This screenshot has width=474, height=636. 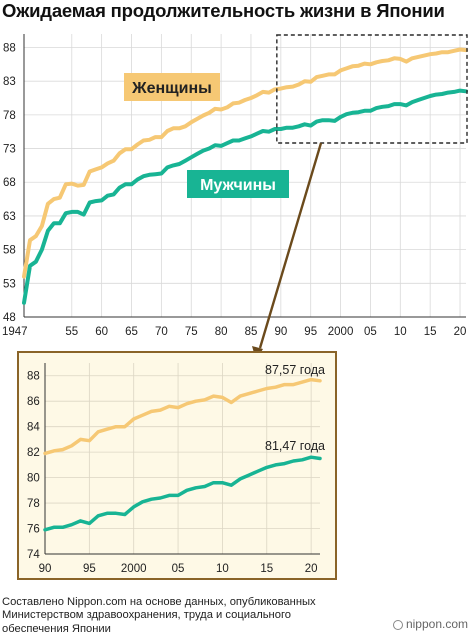 I want to click on x-tick-label: 55, so click(x=71, y=332).